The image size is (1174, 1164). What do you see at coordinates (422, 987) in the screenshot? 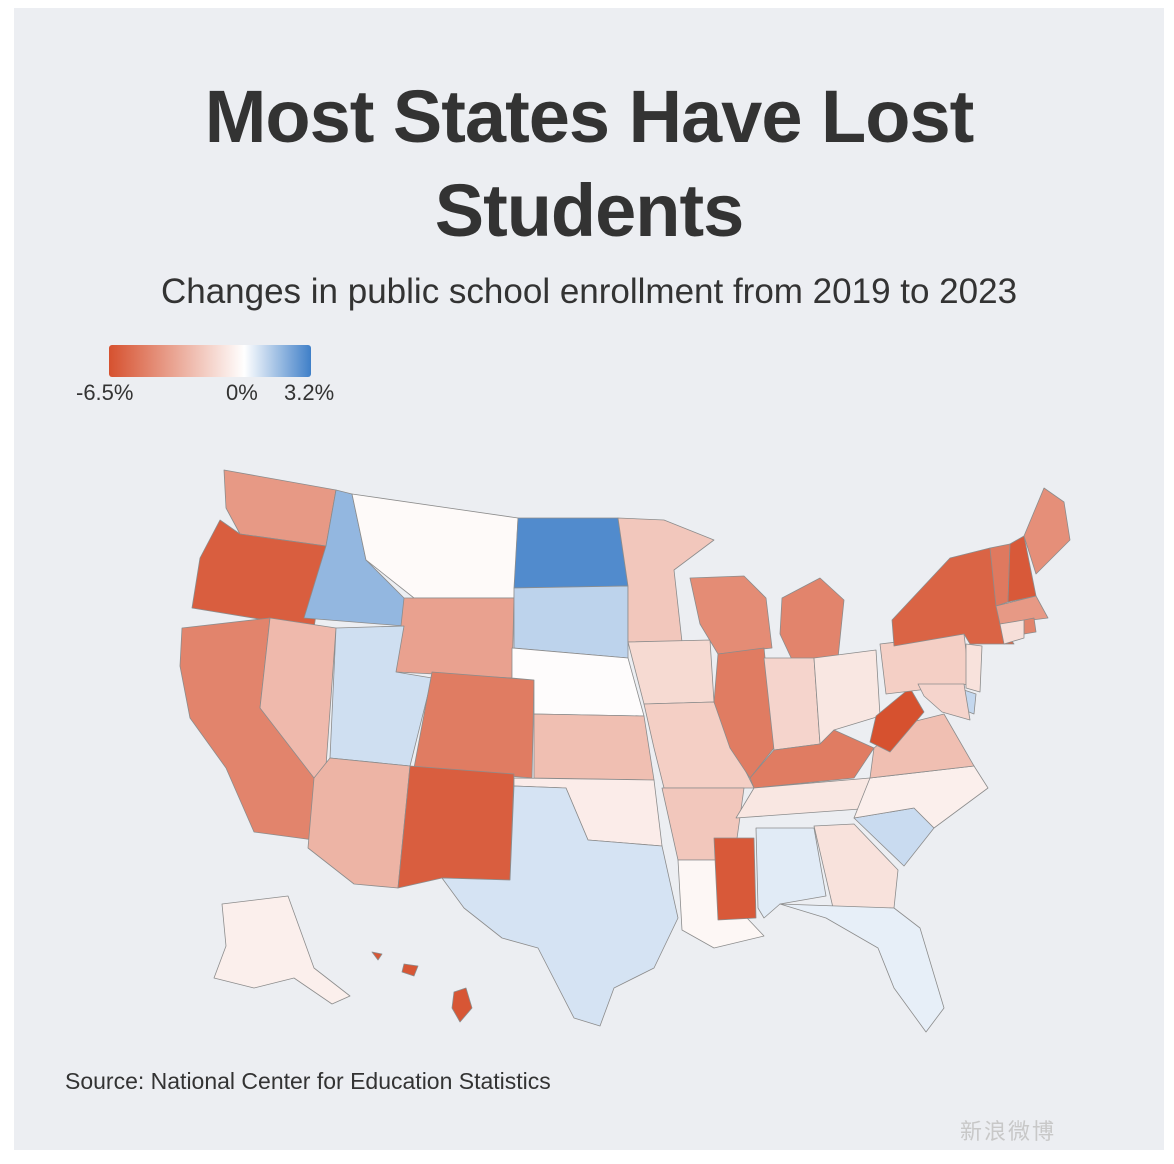
I see `state-hawaii` at bounding box center [422, 987].